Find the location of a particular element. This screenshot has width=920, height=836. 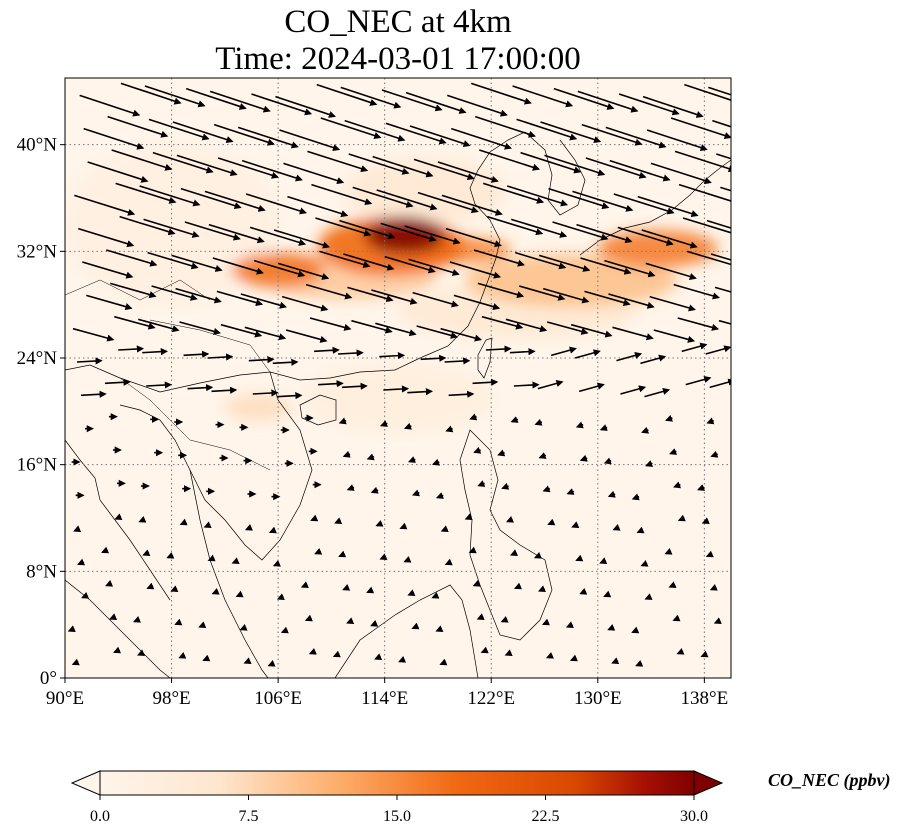

lat-tick-label: 32°N is located at coordinates (37, 251).